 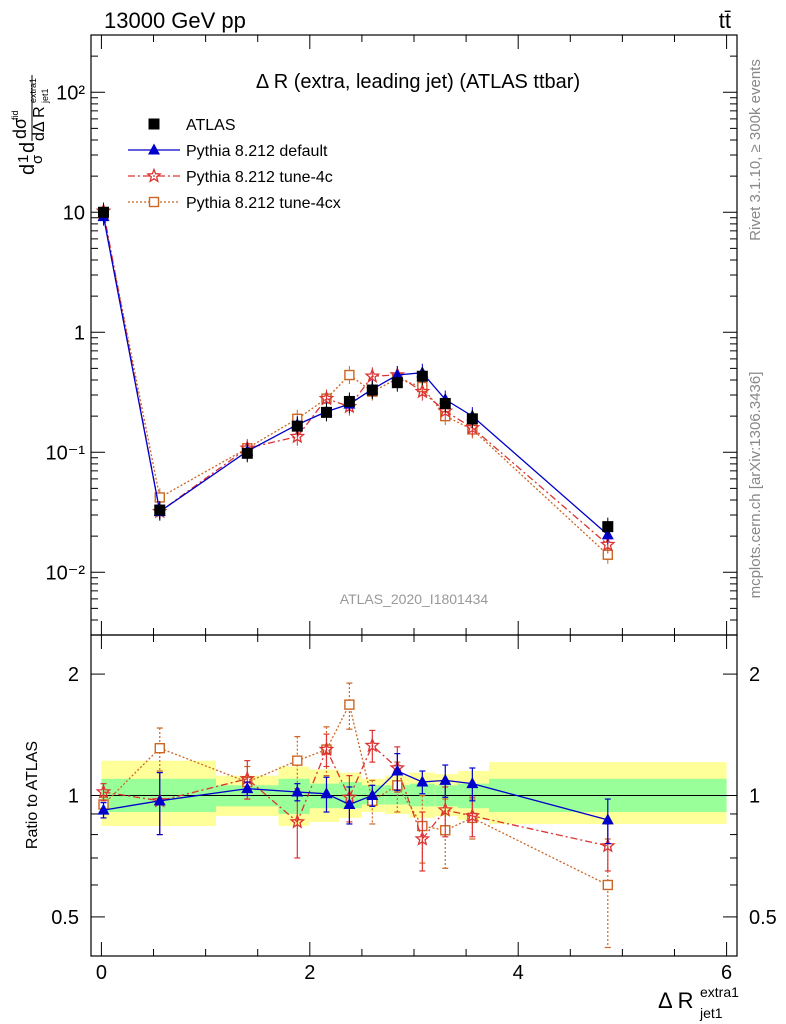 What do you see at coordinates (192, 125) in the screenshot?
I see `legend-entry: ATLAS` at bounding box center [192, 125].